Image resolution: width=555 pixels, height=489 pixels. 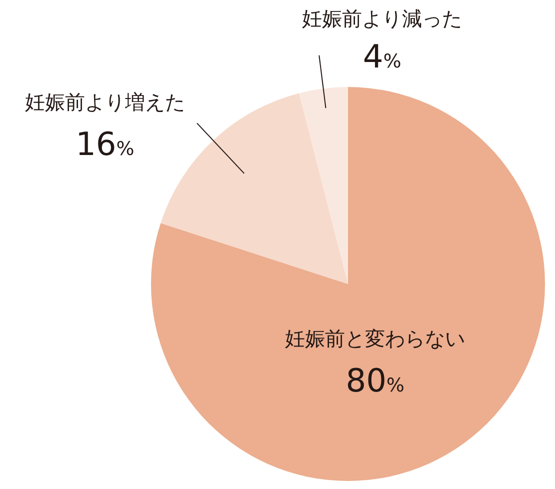 What do you see at coordinates (382, 56) in the screenshot?
I see `data-label: 4%` at bounding box center [382, 56].